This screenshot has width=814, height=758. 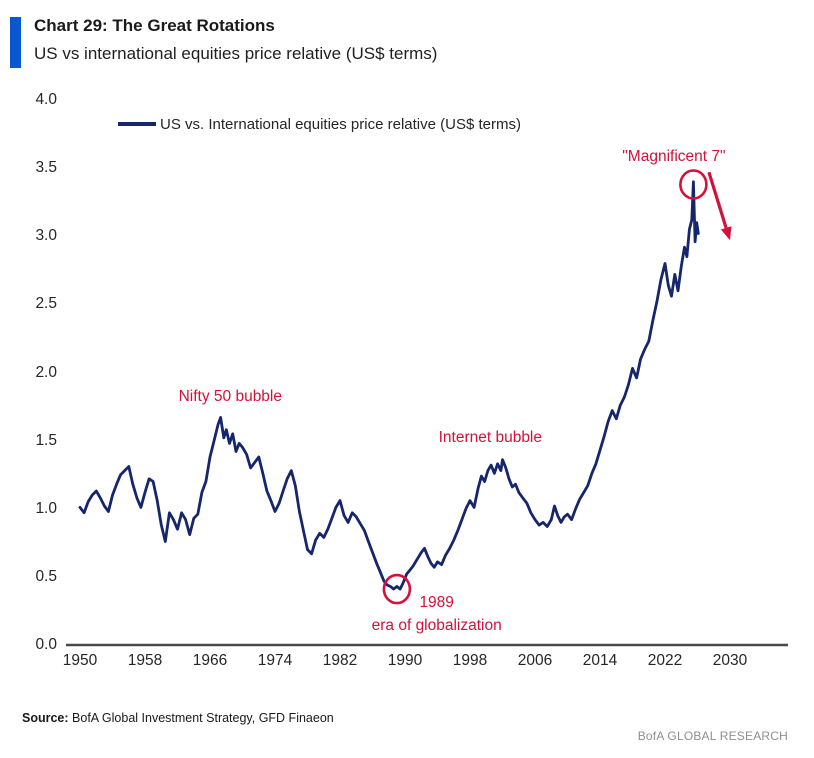 What do you see at coordinates (717, 200) in the screenshot?
I see `trend-arrow` at bounding box center [717, 200].